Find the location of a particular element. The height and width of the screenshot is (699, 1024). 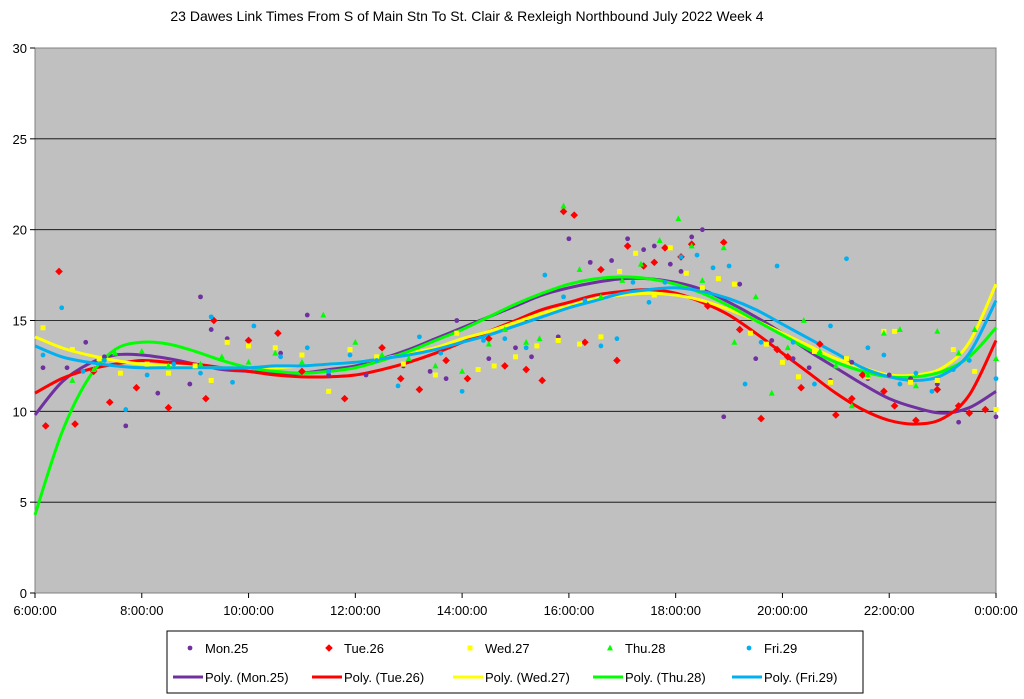

y-tick-label: 25 is located at coordinates (20, 139).